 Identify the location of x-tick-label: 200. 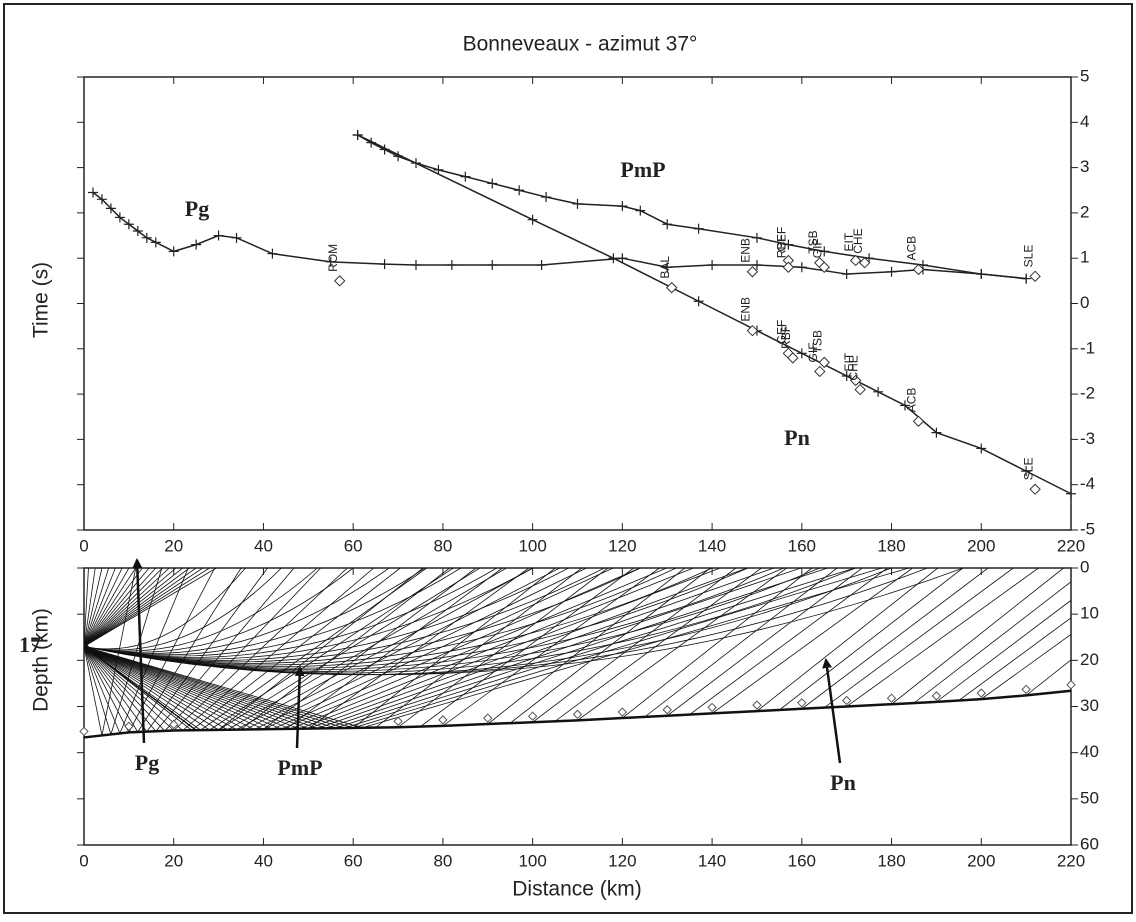
(981, 545).